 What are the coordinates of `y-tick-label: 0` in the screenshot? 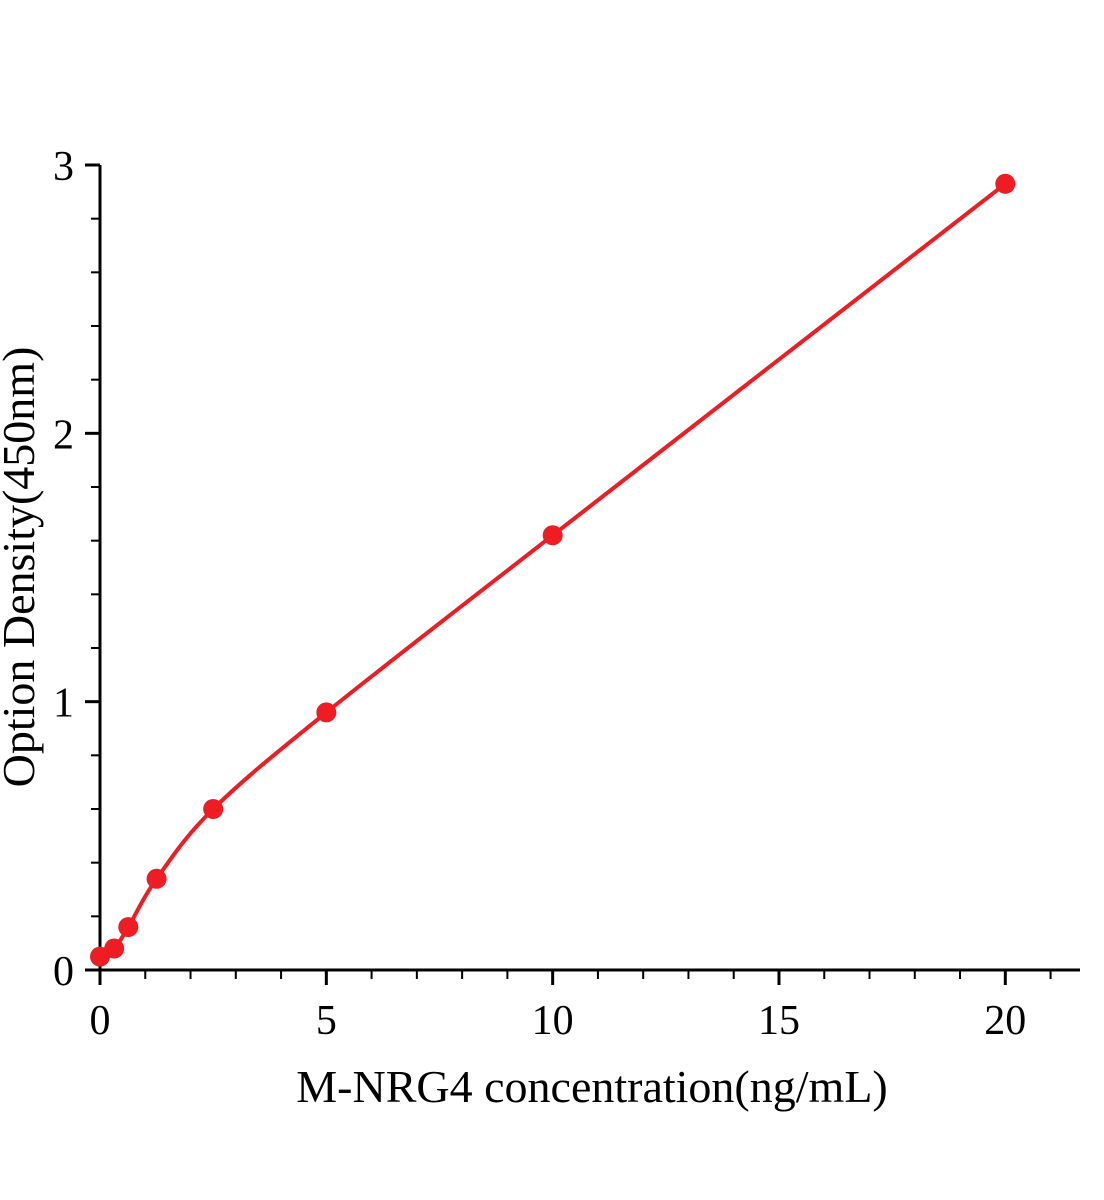 It's located at (63, 972).